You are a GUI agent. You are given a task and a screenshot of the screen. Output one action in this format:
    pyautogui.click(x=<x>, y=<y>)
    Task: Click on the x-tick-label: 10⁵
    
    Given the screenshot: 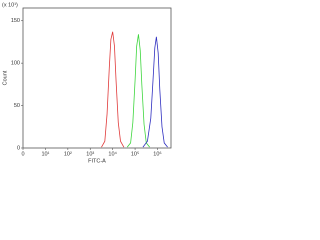 What is the action you would take?
    pyautogui.click(x=135, y=153)
    